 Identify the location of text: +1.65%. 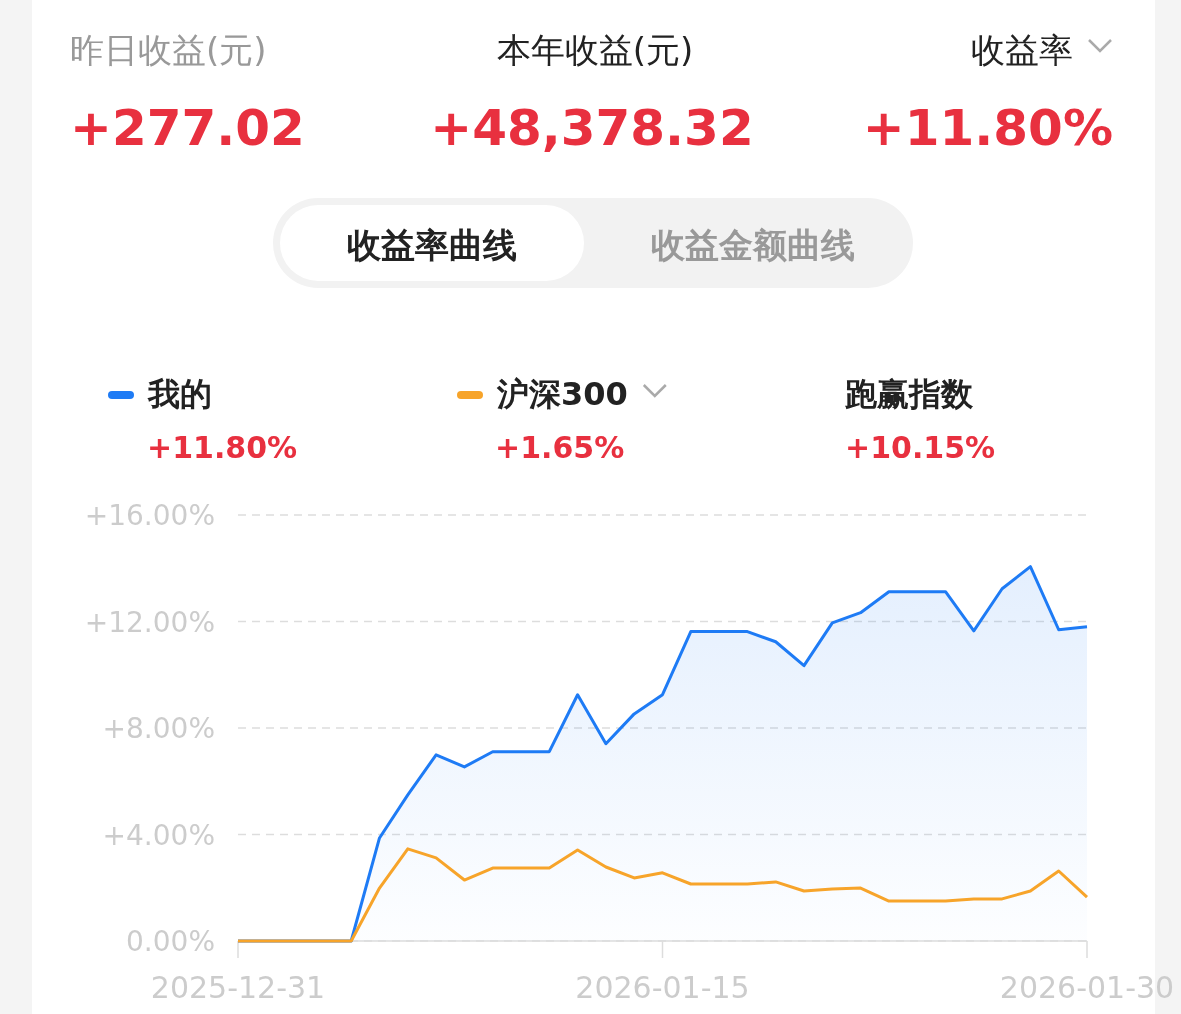
(560, 447).